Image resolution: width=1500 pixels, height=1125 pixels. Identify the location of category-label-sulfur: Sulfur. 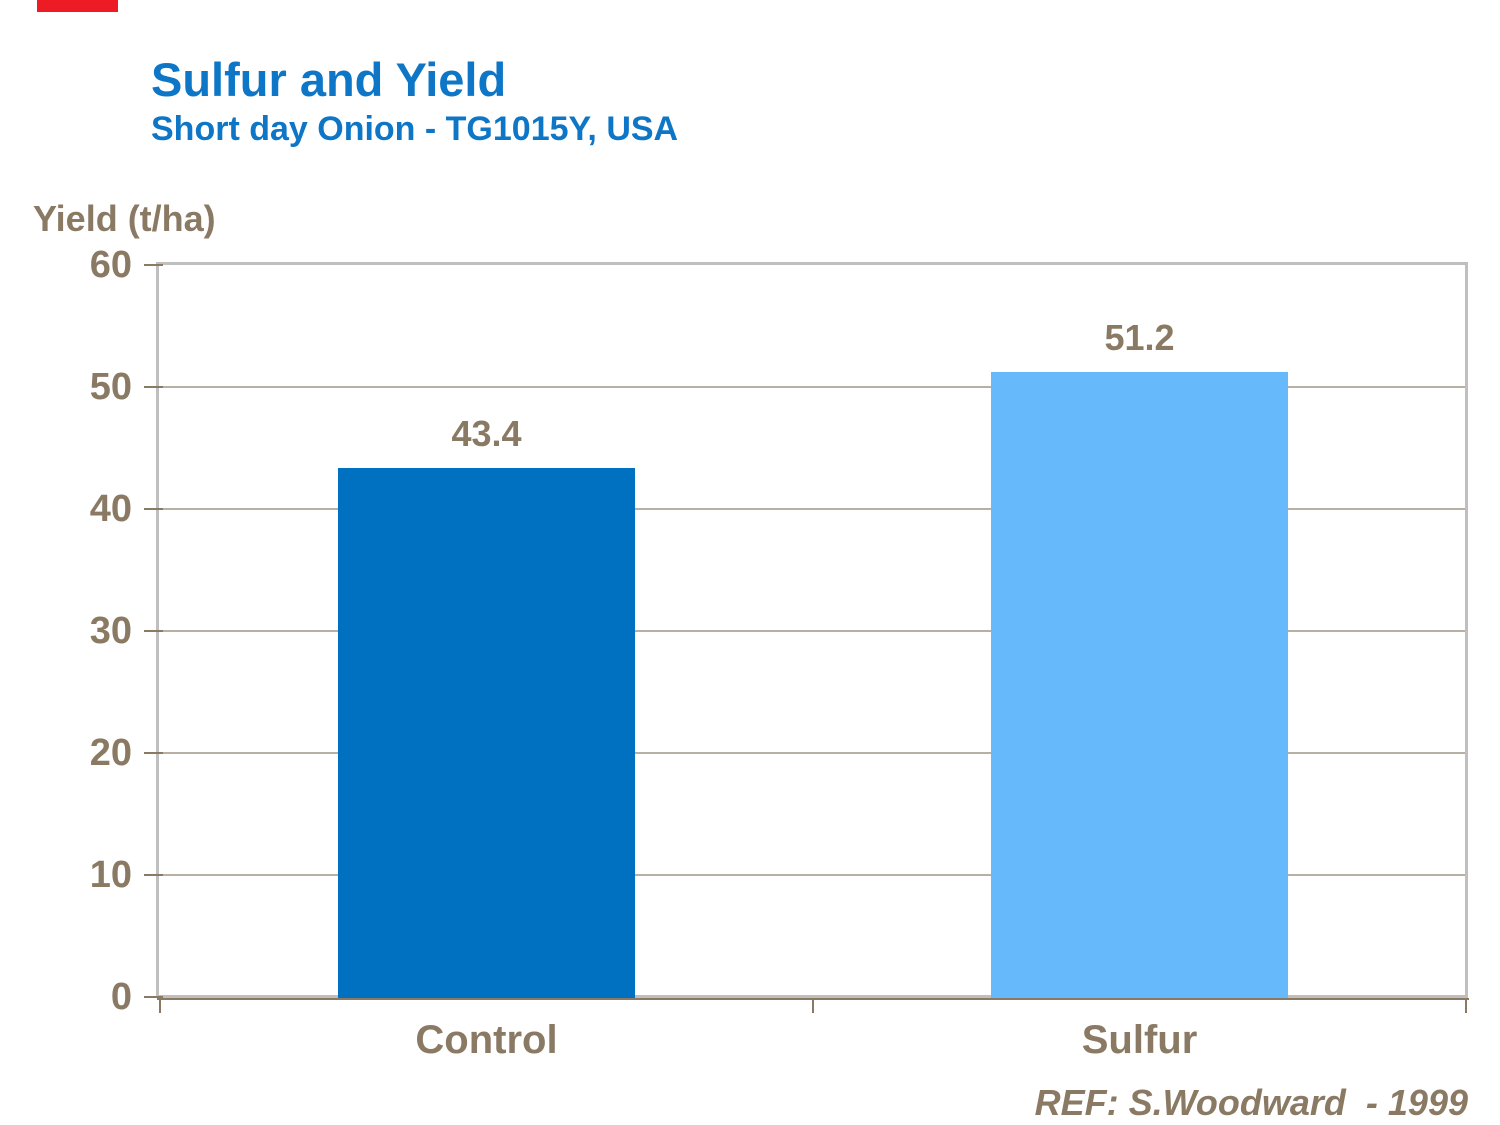
(1139, 1040).